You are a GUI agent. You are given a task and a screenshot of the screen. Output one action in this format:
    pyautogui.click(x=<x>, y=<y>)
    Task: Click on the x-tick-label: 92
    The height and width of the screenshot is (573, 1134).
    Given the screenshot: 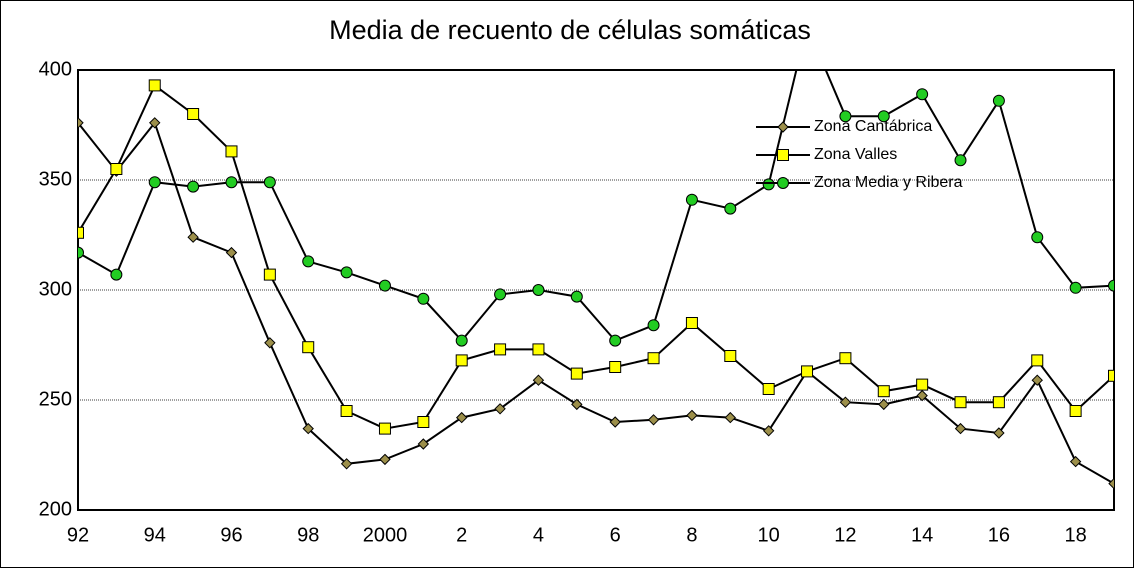 What is the action you would take?
    pyautogui.click(x=78, y=535)
    